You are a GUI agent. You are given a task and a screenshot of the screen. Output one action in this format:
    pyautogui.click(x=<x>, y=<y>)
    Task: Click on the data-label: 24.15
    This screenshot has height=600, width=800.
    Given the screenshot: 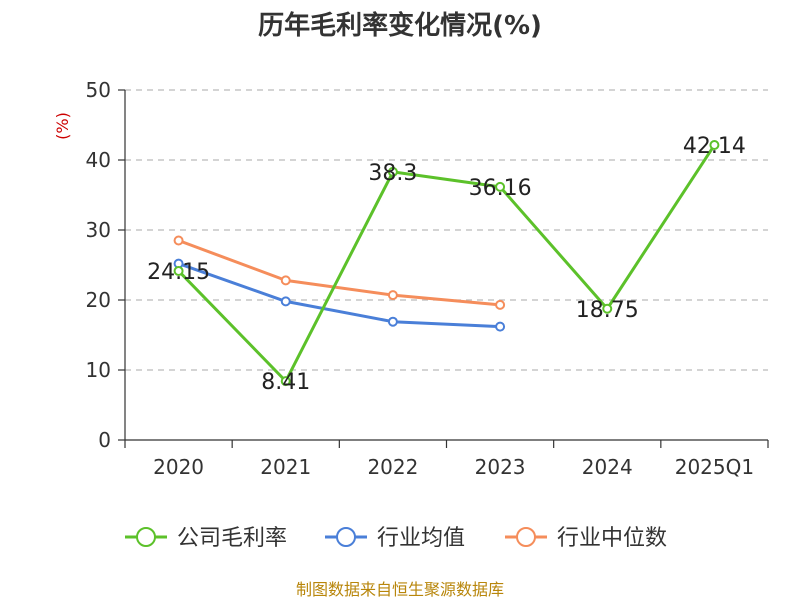 What is the action you would take?
    pyautogui.click(x=178, y=272)
    